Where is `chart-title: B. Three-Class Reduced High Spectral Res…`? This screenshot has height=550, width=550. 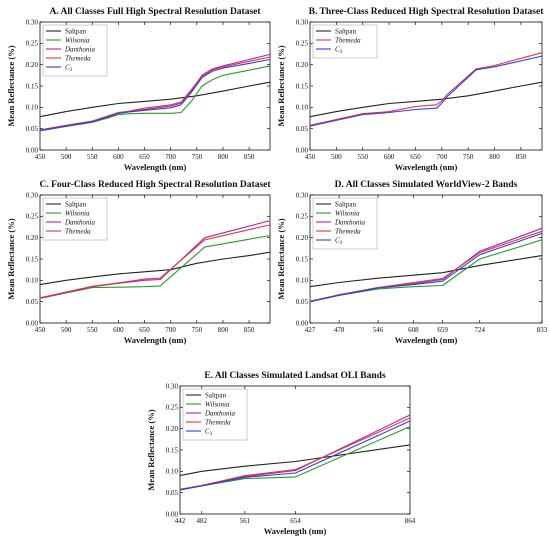
chart-title: B. Three-Class Reduced High Spectral Res… is located at coordinates (427, 12).